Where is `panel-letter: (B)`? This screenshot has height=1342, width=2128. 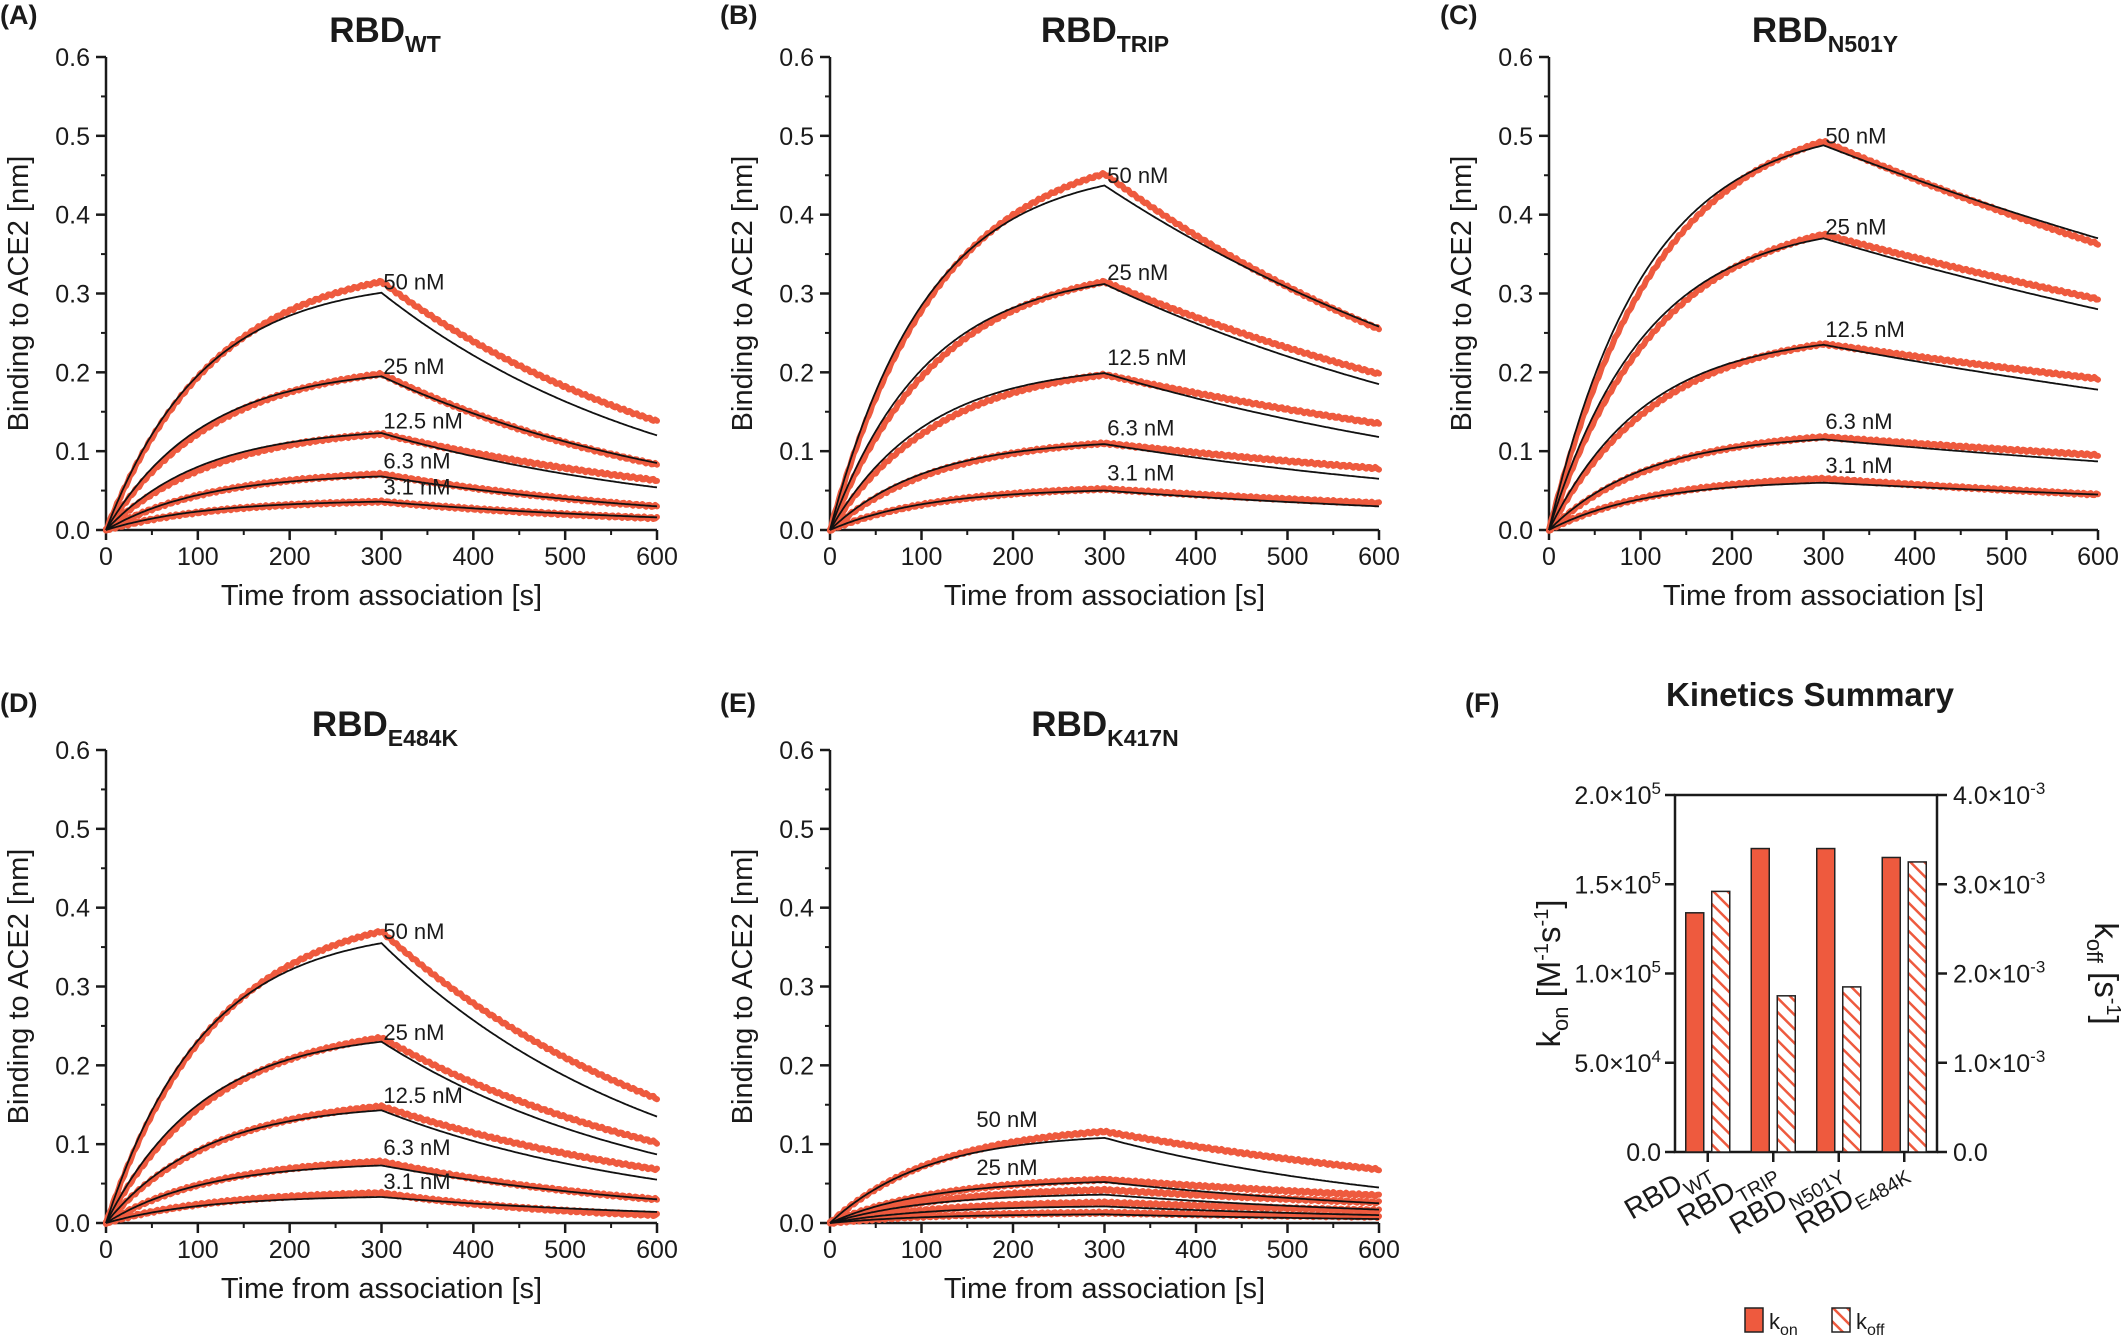 panel-letter: (B) is located at coordinates (738, 15).